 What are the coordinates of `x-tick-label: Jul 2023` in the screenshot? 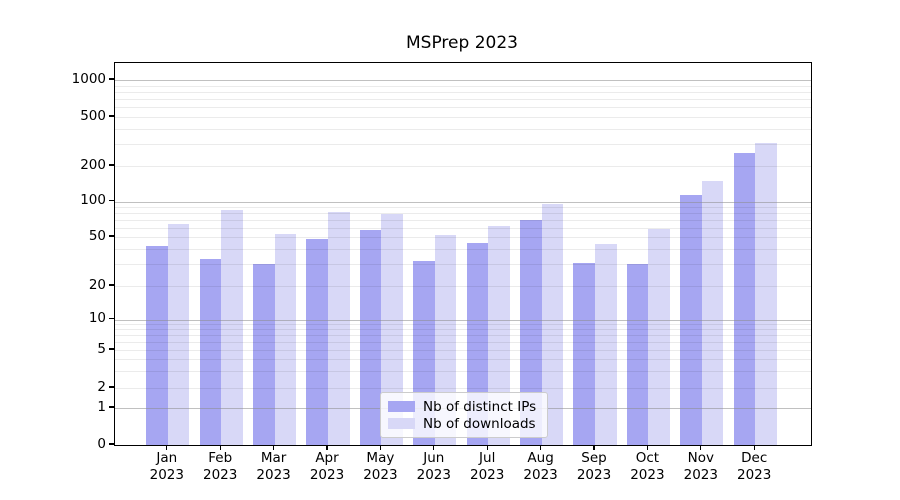 It's located at (487, 466).